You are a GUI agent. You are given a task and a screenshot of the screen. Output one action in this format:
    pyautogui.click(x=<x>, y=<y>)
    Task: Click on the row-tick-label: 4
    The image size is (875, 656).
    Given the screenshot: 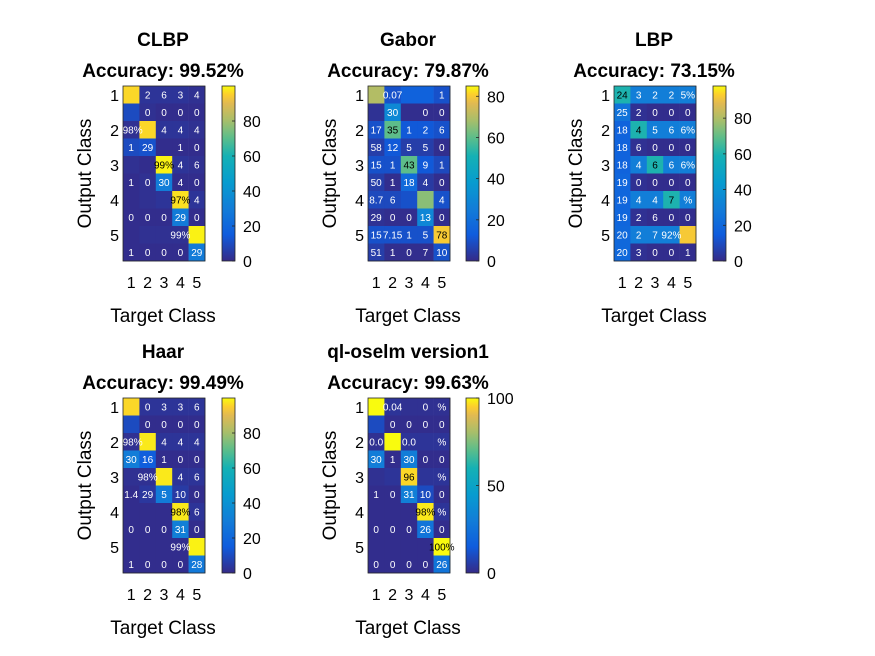 What is the action you would take?
    pyautogui.click(x=359, y=513)
    